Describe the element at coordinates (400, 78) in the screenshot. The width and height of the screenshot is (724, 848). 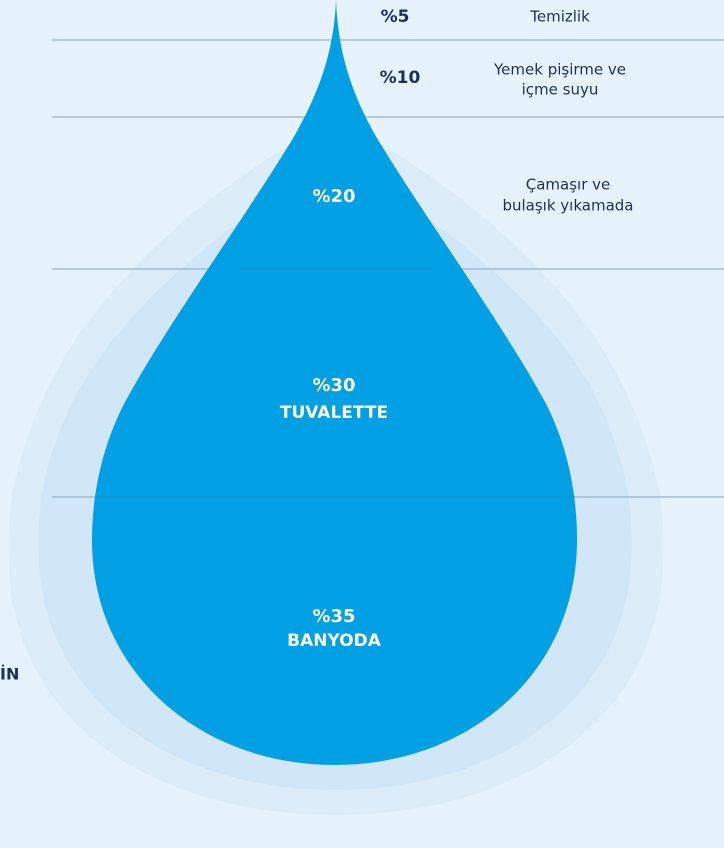
I see `percent: %10` at that location.